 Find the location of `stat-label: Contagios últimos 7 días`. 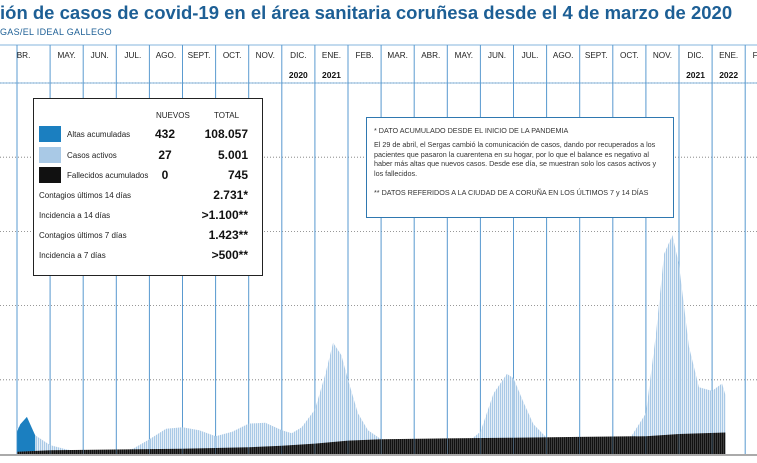

stat-label: Contagios últimos 7 días is located at coordinates (83, 235).